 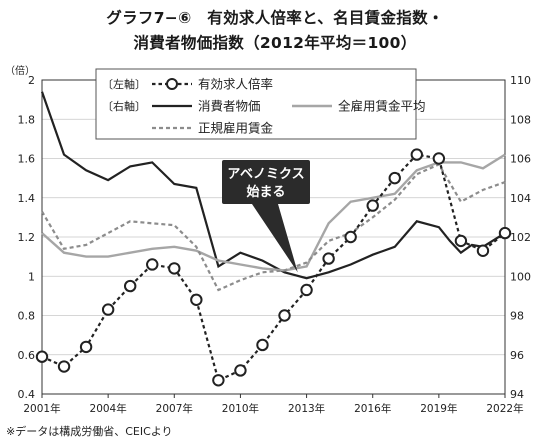 I want to click on left-axis-unit: （倍）, so click(x=20, y=70).